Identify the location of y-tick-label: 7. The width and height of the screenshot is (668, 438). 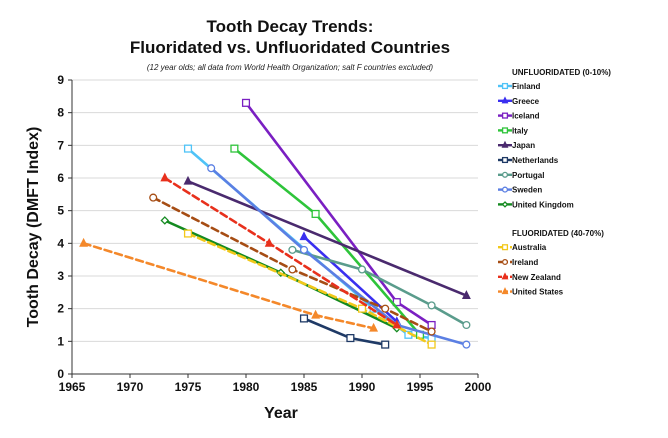
(60, 145).